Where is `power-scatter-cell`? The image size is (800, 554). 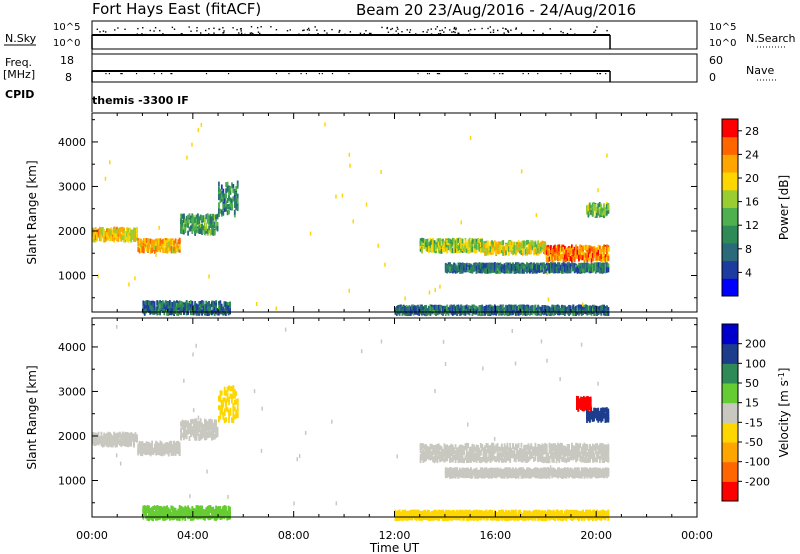 power-scatter-cell is located at coordinates (201, 124).